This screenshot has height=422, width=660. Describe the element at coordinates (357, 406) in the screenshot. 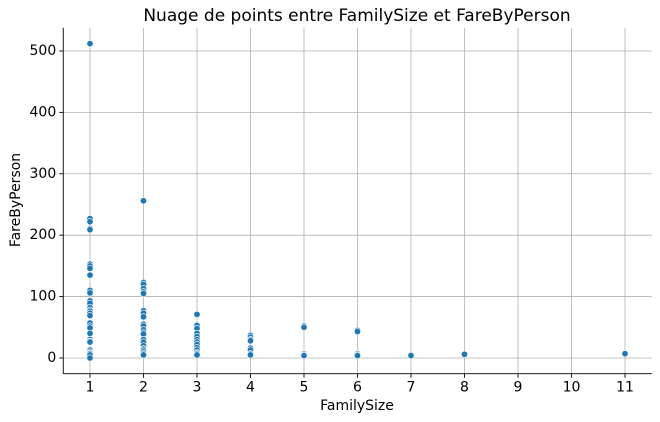

I see `x-axis-label: FamilySize` at that location.